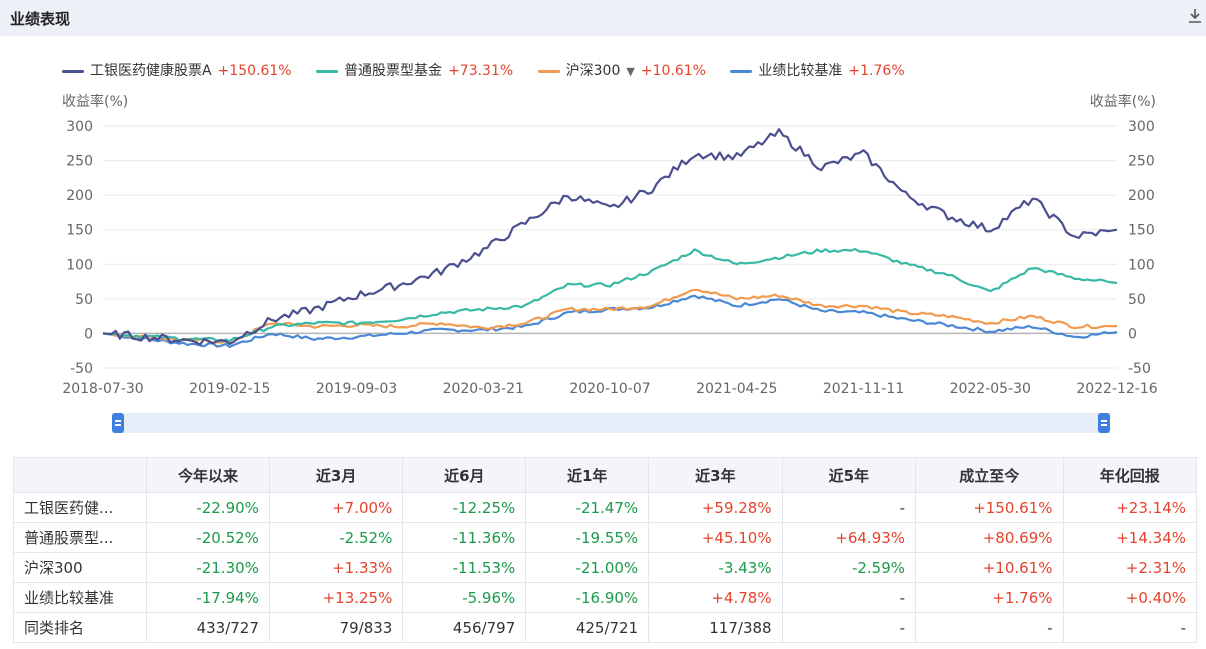 This screenshot has width=1206, height=649. What do you see at coordinates (254, 71) in the screenshot?
I see `legend-value: +150.61%` at bounding box center [254, 71].